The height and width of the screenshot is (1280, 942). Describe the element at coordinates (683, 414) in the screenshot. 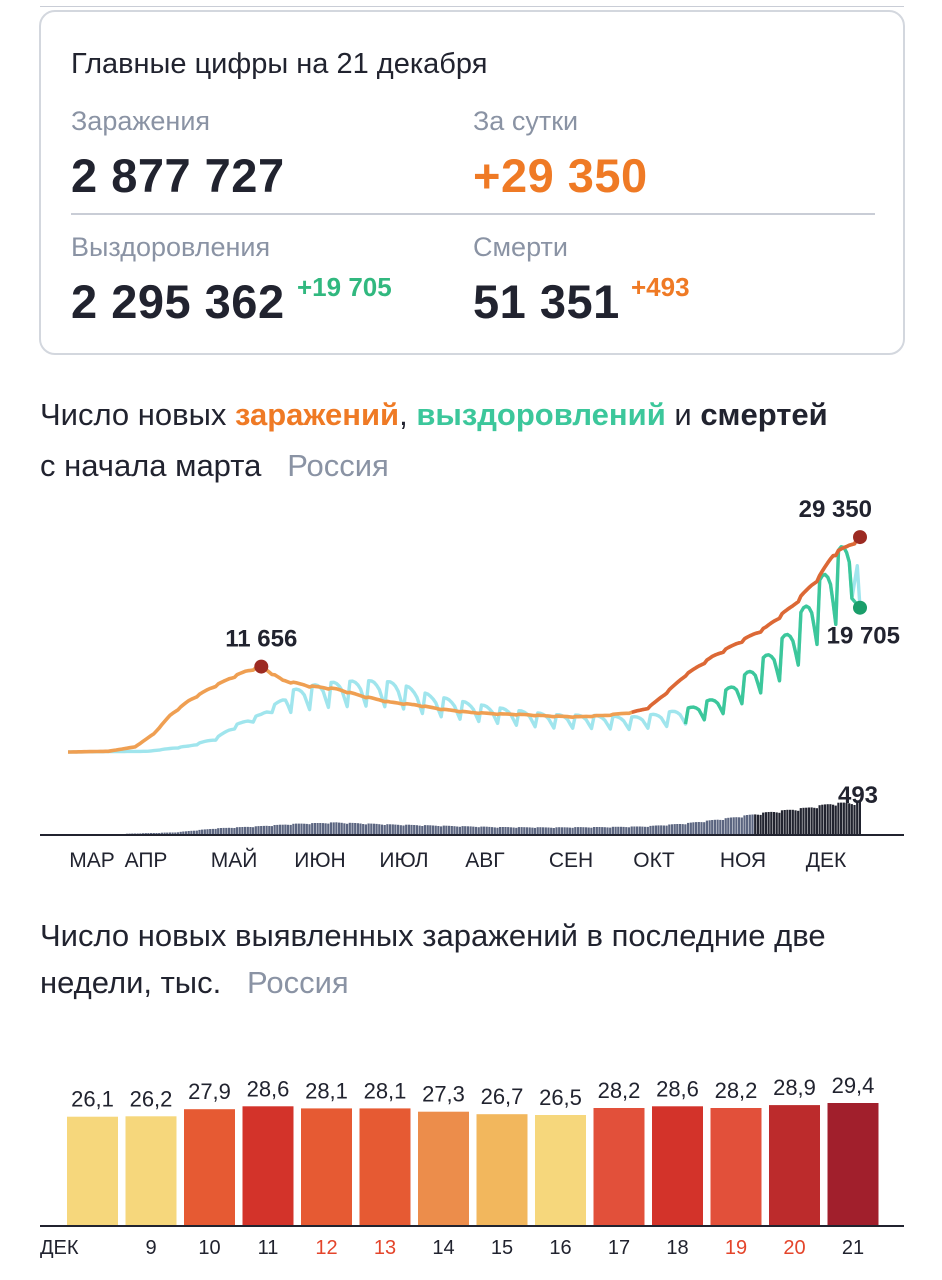

I see `section1-title-and: и` at that location.